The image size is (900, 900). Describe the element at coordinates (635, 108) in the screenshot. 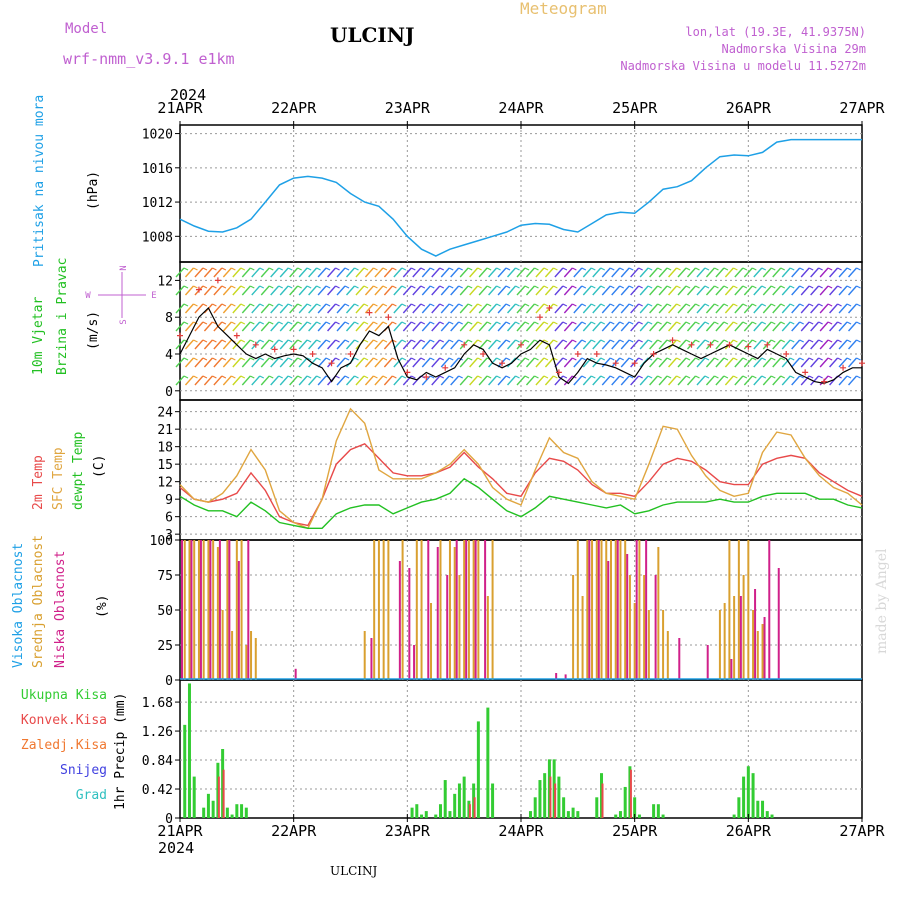

I see `x-tick-label-top: 25APR` at that location.